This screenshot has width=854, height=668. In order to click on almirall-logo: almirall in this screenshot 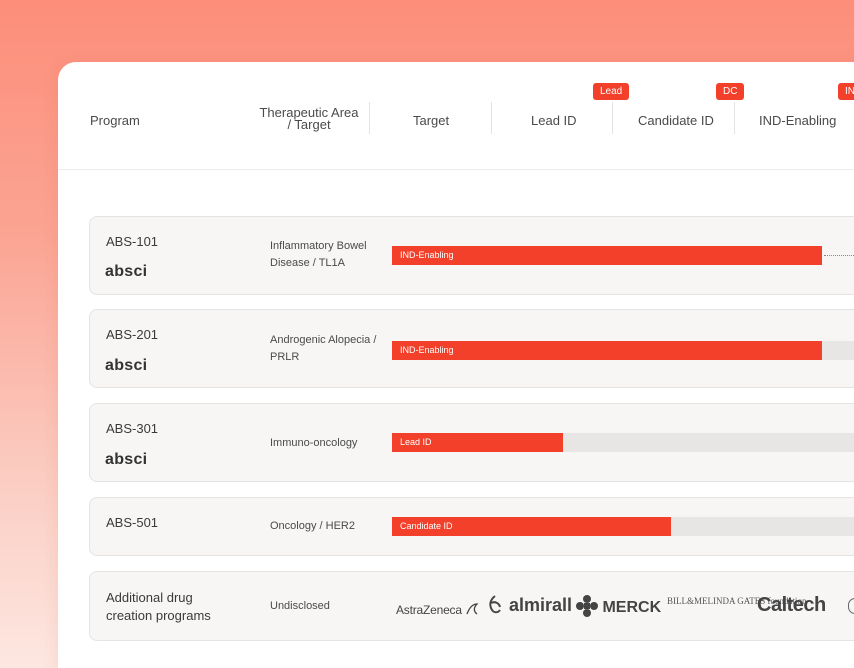, I will do `click(529, 605)`.